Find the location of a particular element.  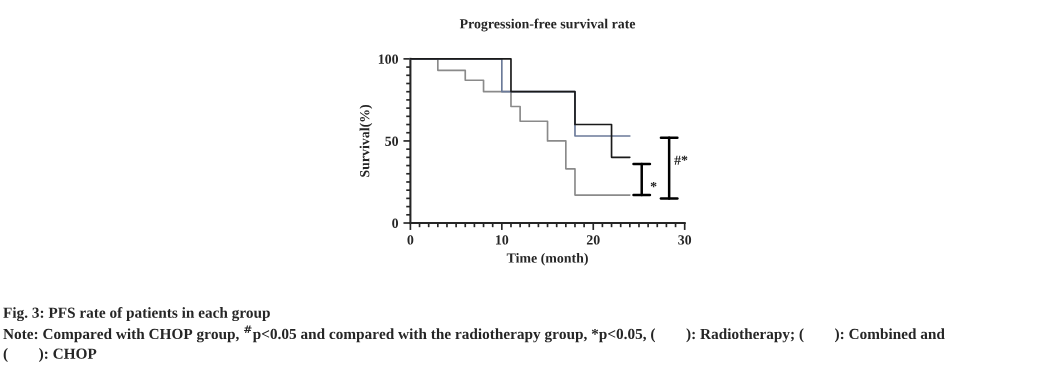

y-tick-label: 0 is located at coordinates (395, 223).